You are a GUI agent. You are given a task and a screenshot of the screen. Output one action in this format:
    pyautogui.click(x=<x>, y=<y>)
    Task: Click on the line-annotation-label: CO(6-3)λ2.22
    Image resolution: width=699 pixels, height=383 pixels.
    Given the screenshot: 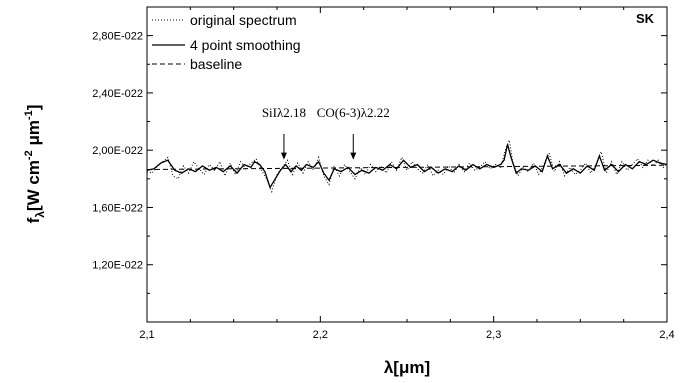 What is the action you would take?
    pyautogui.click(x=353, y=112)
    